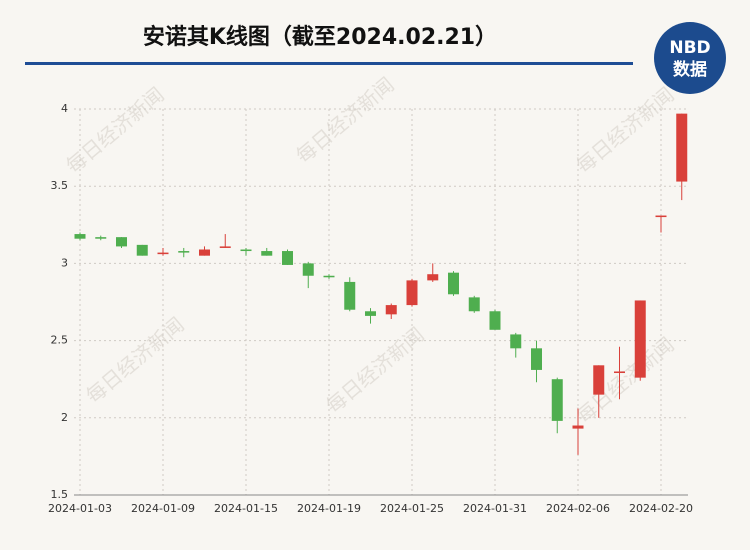 Image resolution: width=750 pixels, height=550 pixels. What do you see at coordinates (60, 340) in the screenshot?
I see `y-tick-label: 2.5` at bounding box center [60, 340].